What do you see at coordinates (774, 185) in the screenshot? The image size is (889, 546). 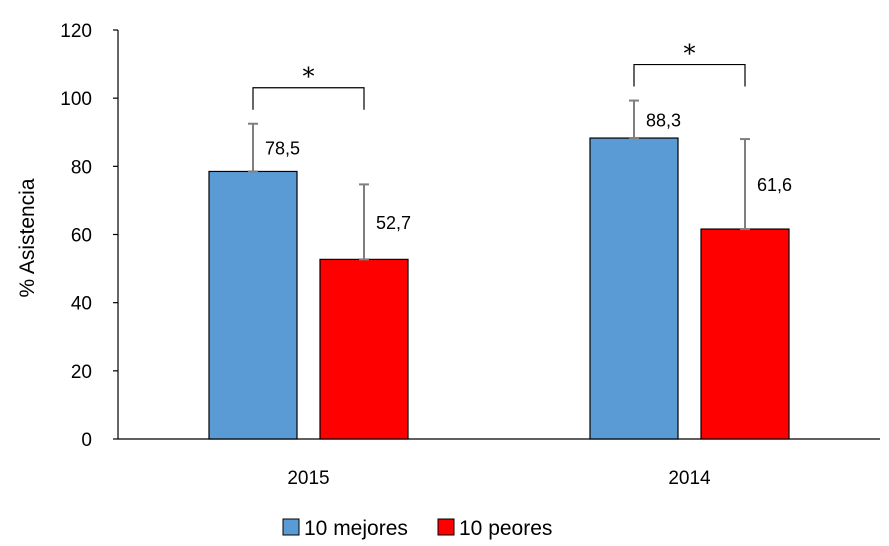 I see `data-label: 61,6` at bounding box center [774, 185].